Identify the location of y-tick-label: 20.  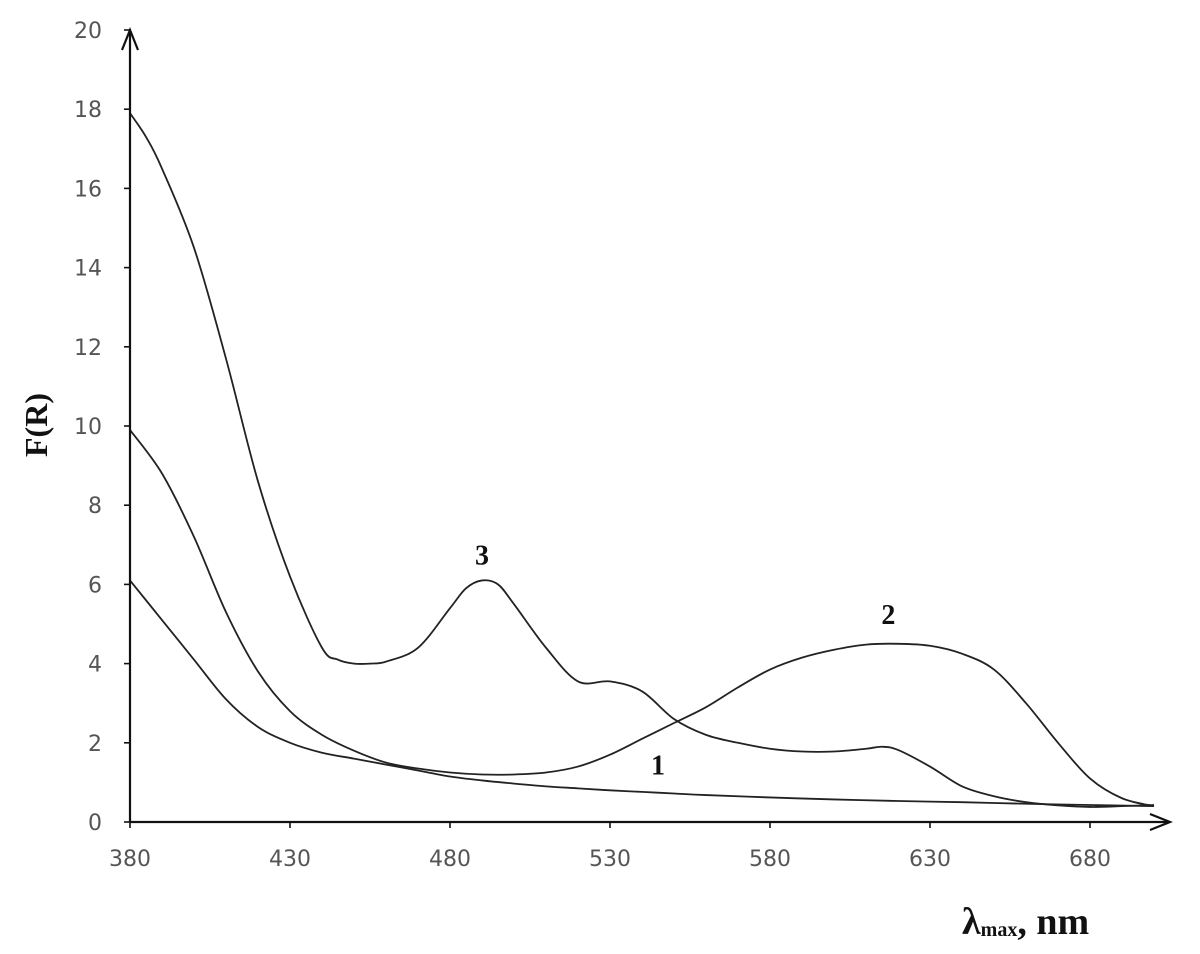
(88, 31).